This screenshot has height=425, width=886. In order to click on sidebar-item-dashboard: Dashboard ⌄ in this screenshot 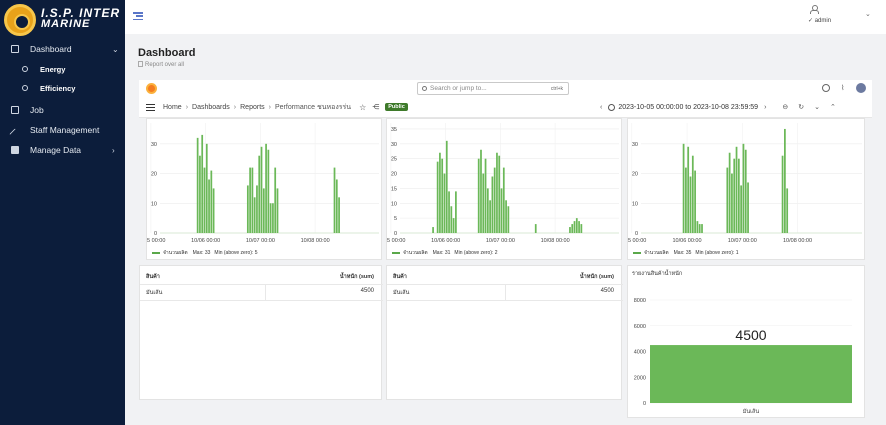, I will do `click(62, 49)`.